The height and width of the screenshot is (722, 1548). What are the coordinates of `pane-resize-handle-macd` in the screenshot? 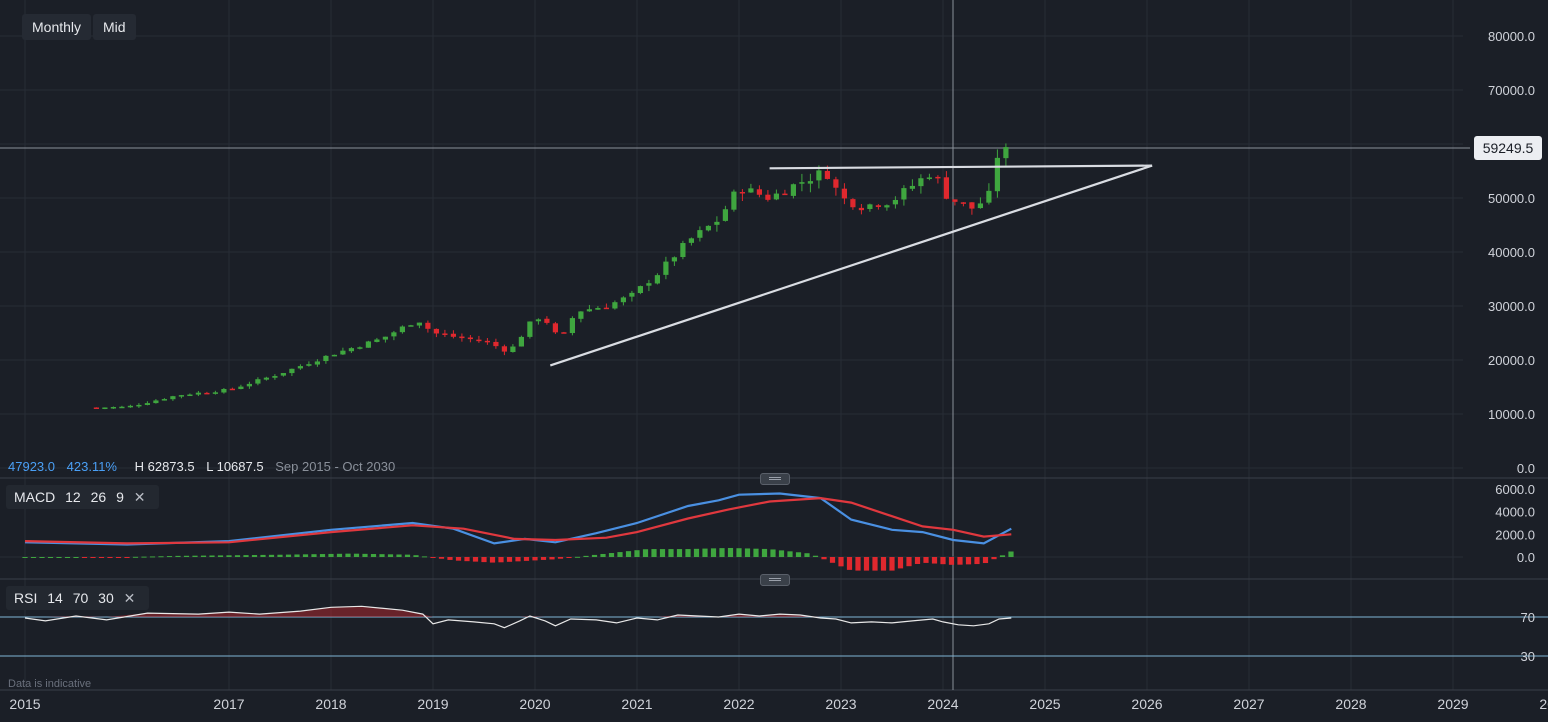 It's located at (775, 479).